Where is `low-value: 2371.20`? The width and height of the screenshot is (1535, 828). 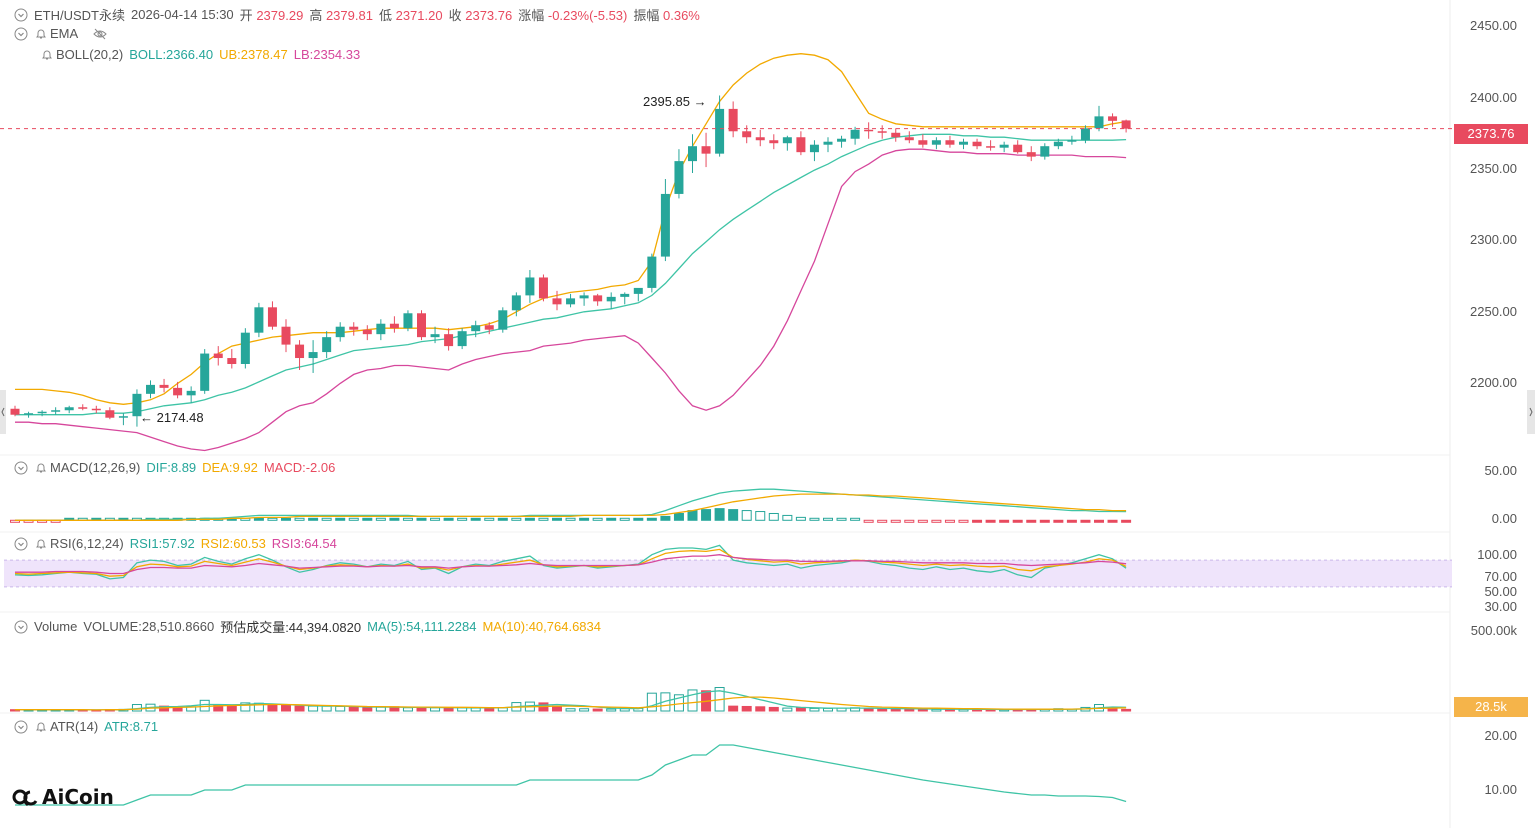 low-value: 2371.20 is located at coordinates (419, 15).